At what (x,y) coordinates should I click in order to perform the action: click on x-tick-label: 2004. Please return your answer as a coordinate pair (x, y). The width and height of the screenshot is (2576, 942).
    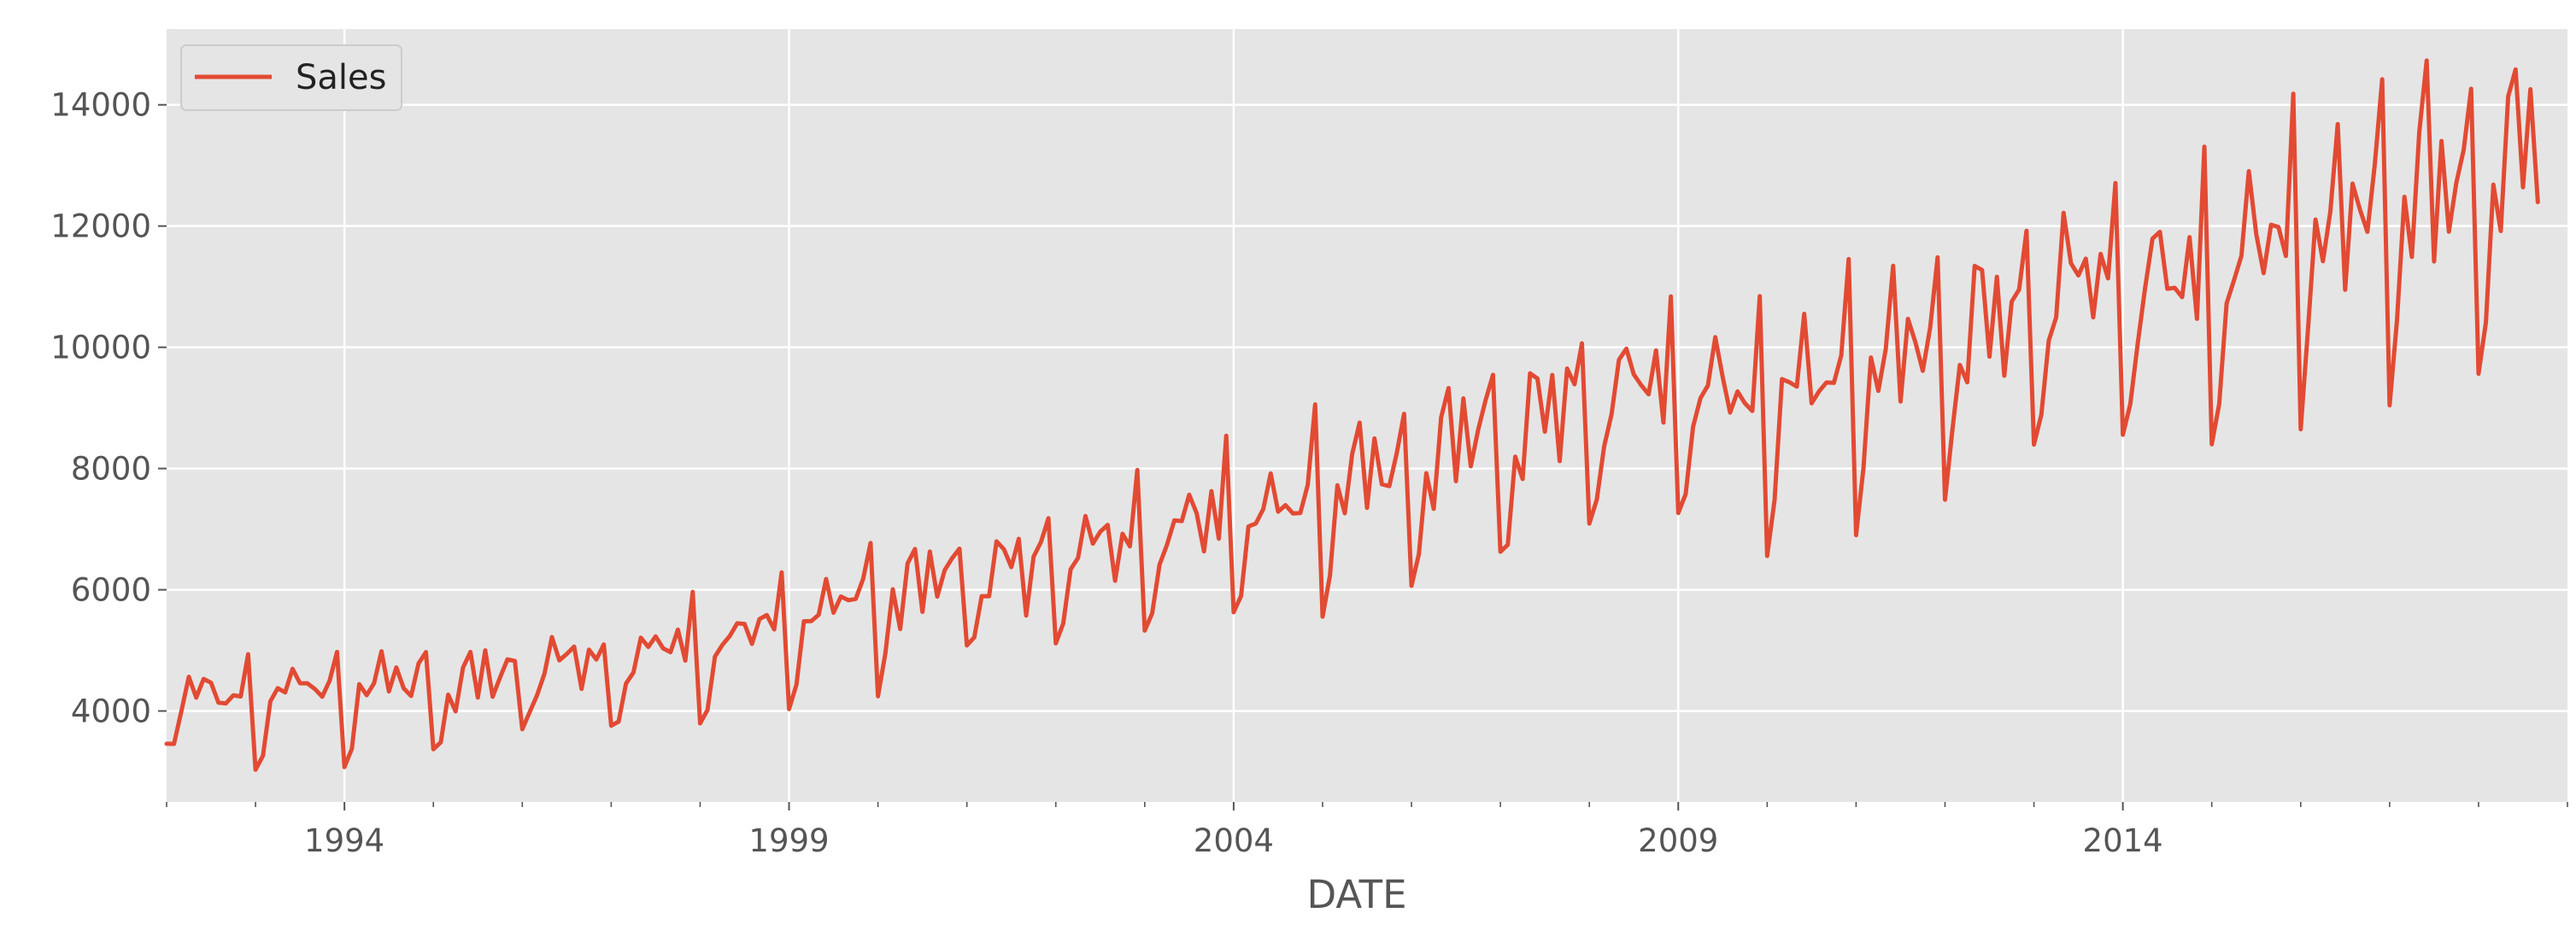
    Looking at the image, I should click on (1234, 840).